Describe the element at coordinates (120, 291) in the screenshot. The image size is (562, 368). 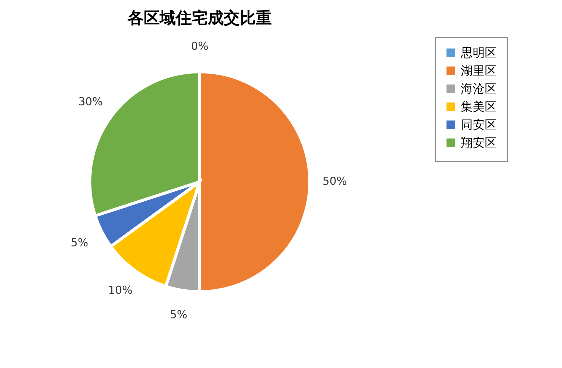
I see `data-label: 10%` at that location.